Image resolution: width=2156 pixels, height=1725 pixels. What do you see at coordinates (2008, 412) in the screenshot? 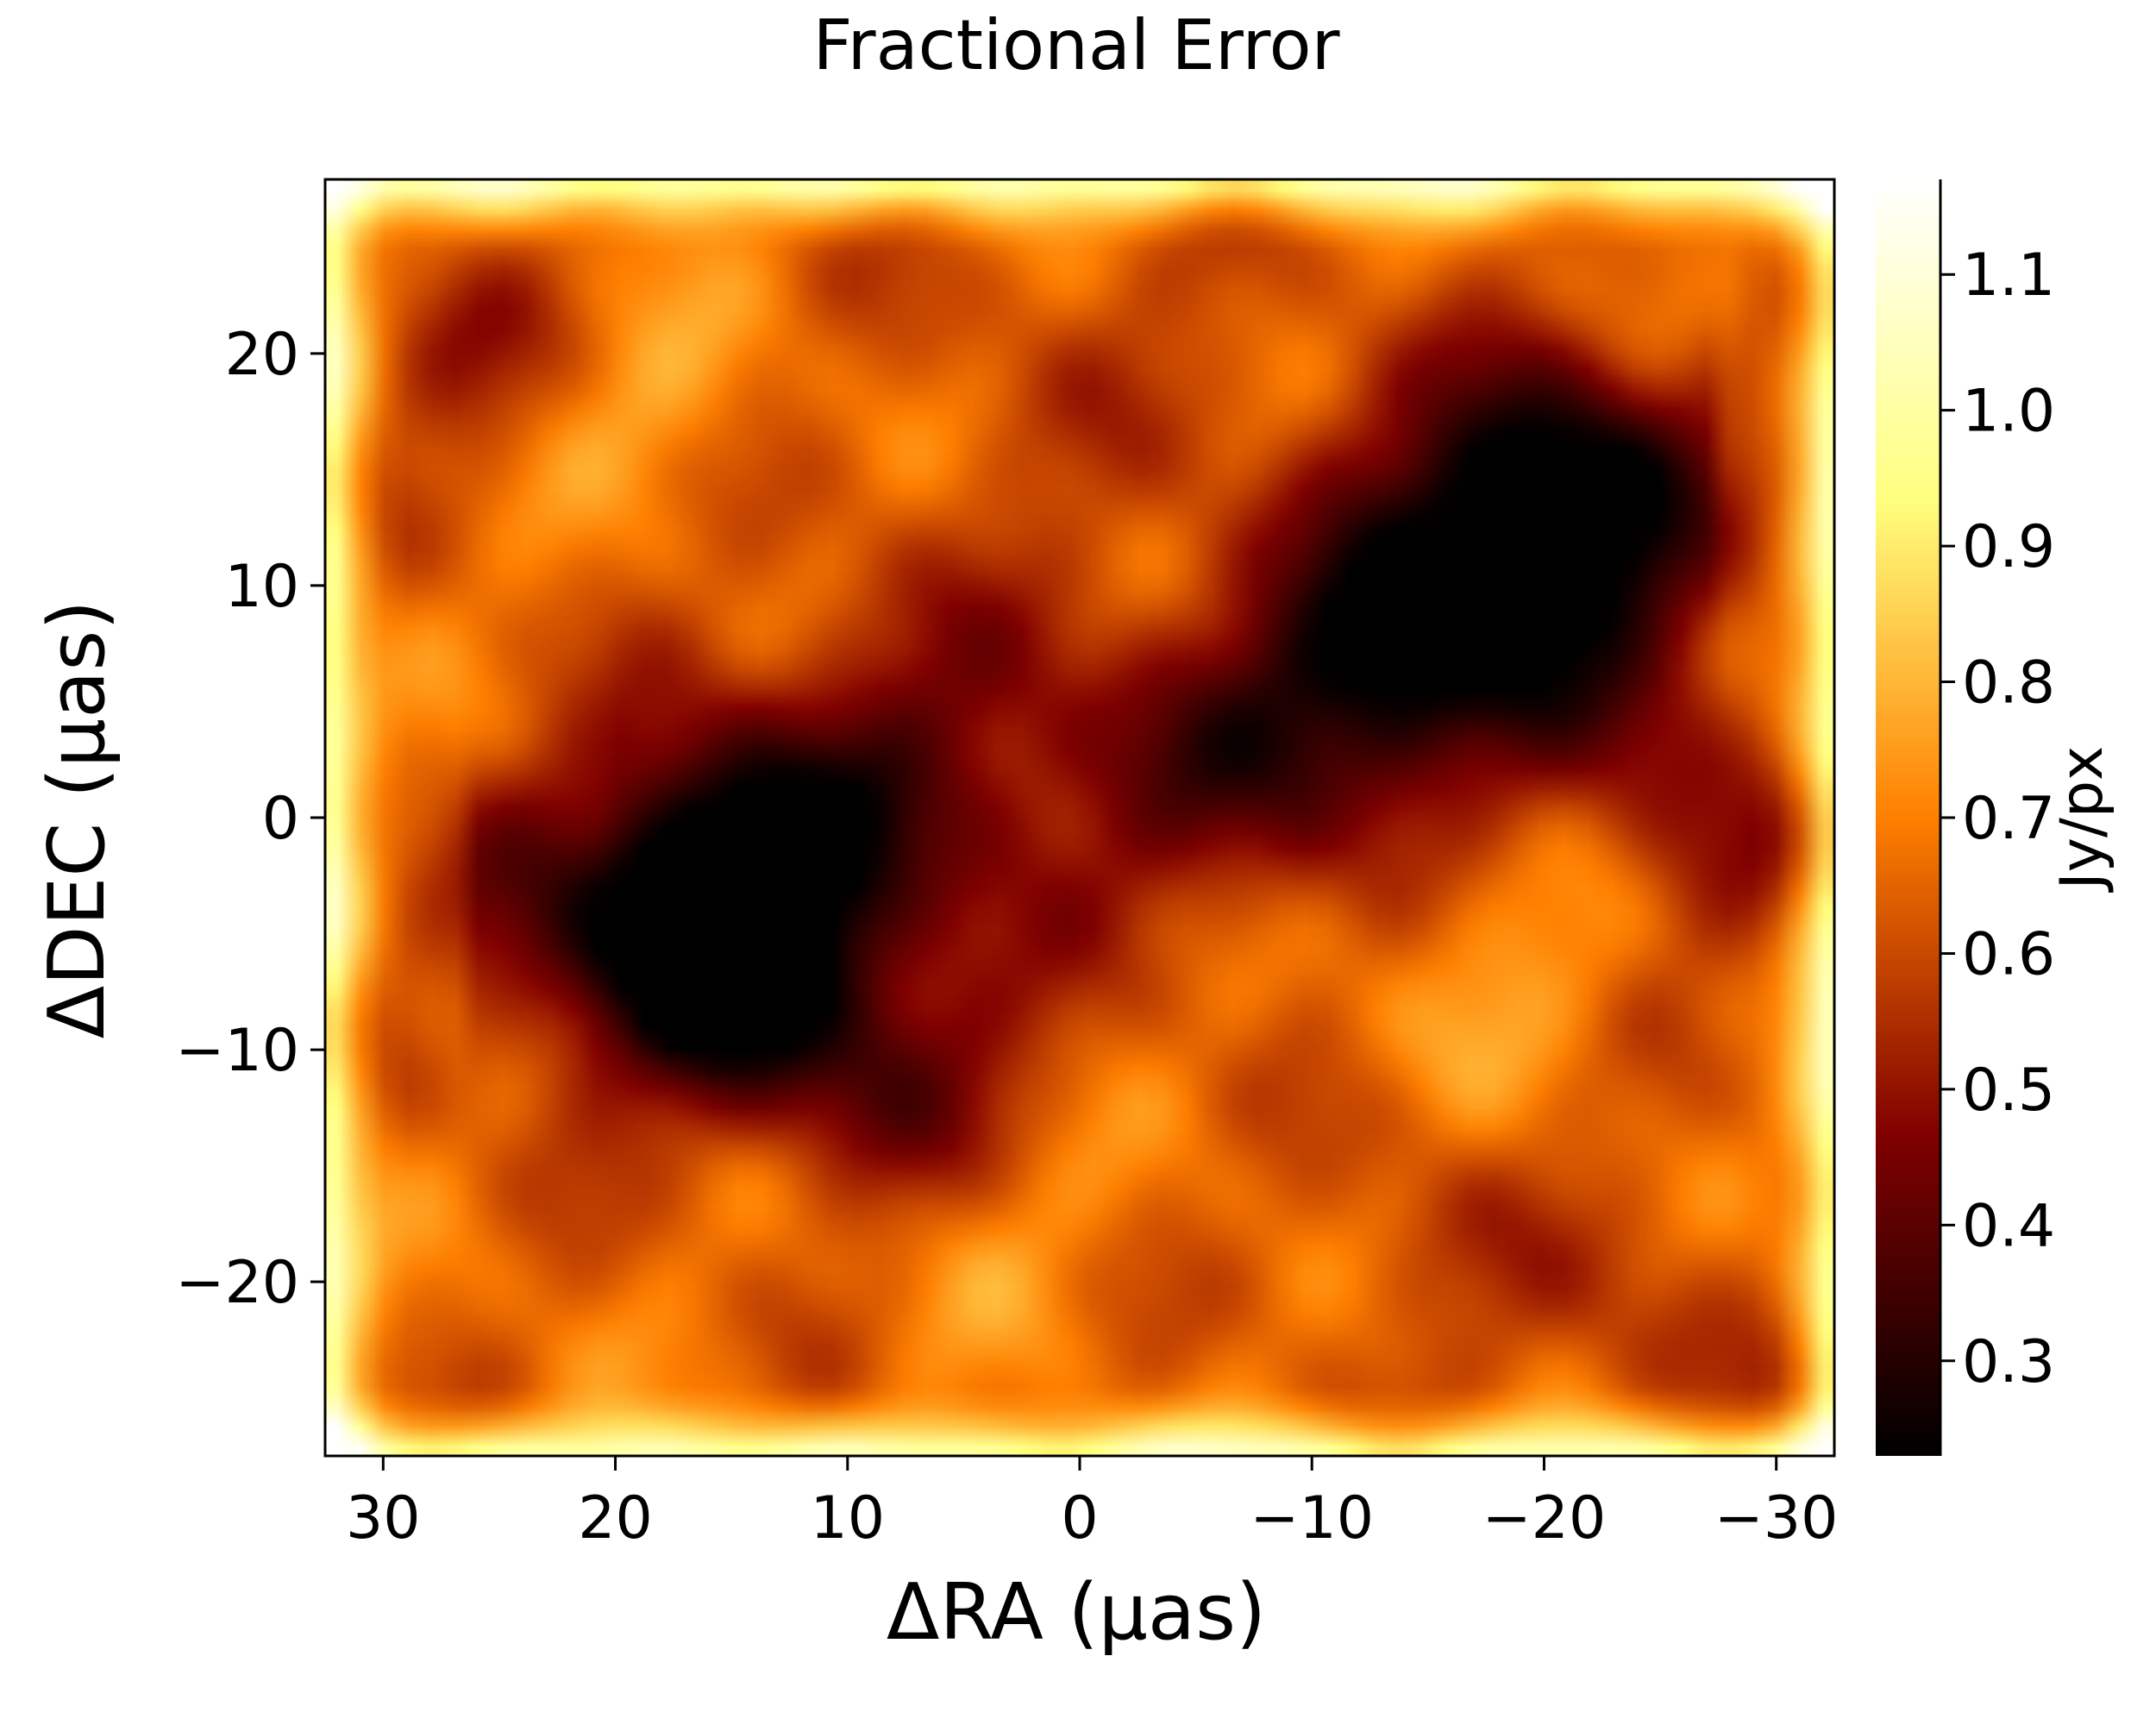
I see `colorbar-tick-label: 1.0` at bounding box center [2008, 412].